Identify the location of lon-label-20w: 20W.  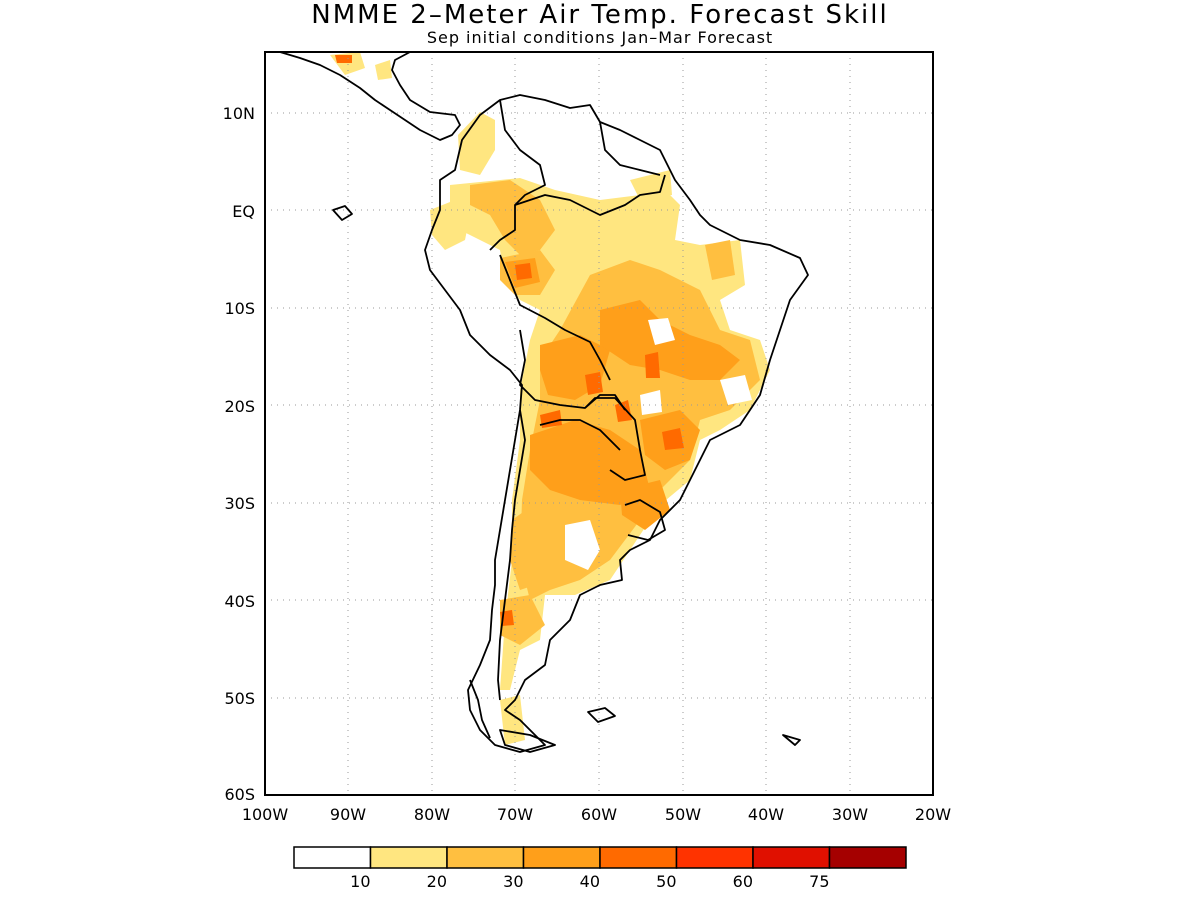
(933, 814).